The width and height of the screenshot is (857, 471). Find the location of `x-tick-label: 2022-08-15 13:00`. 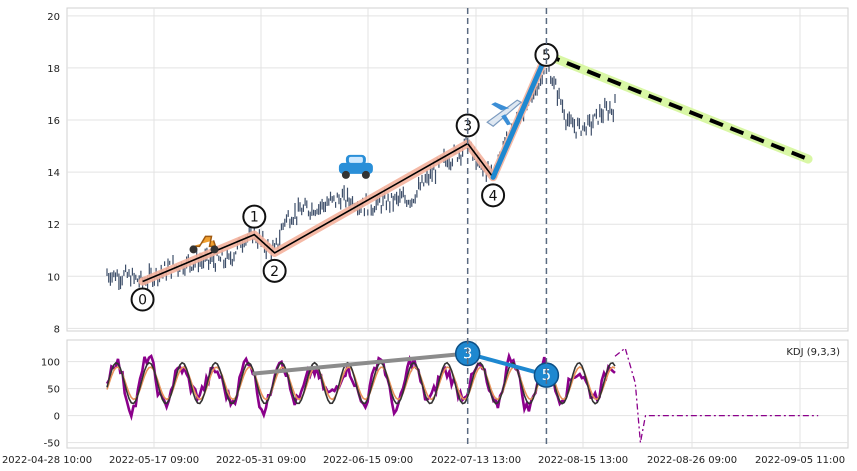

x-tick-label: 2022-08-15 13:00 is located at coordinates (583, 460).